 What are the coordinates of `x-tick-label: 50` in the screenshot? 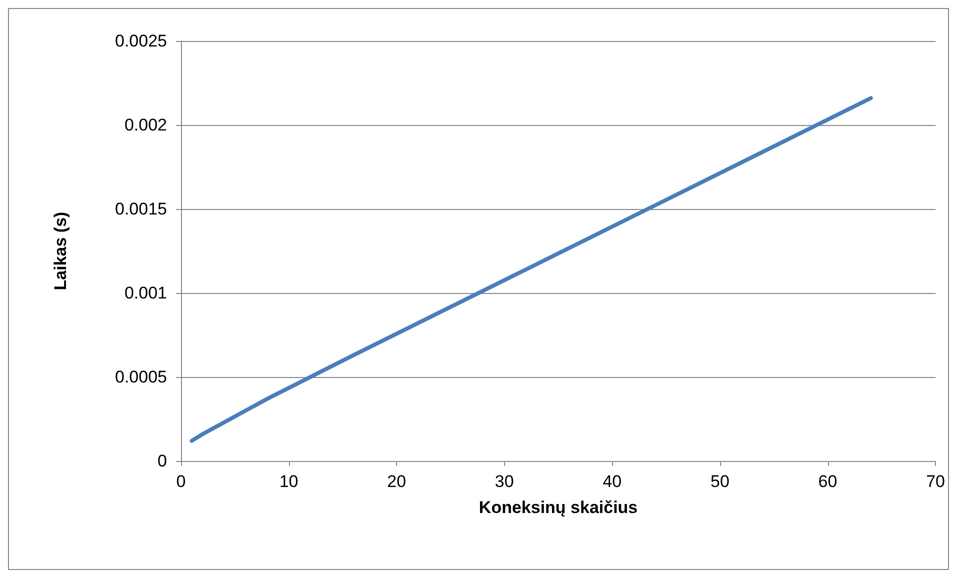 It's located at (720, 481).